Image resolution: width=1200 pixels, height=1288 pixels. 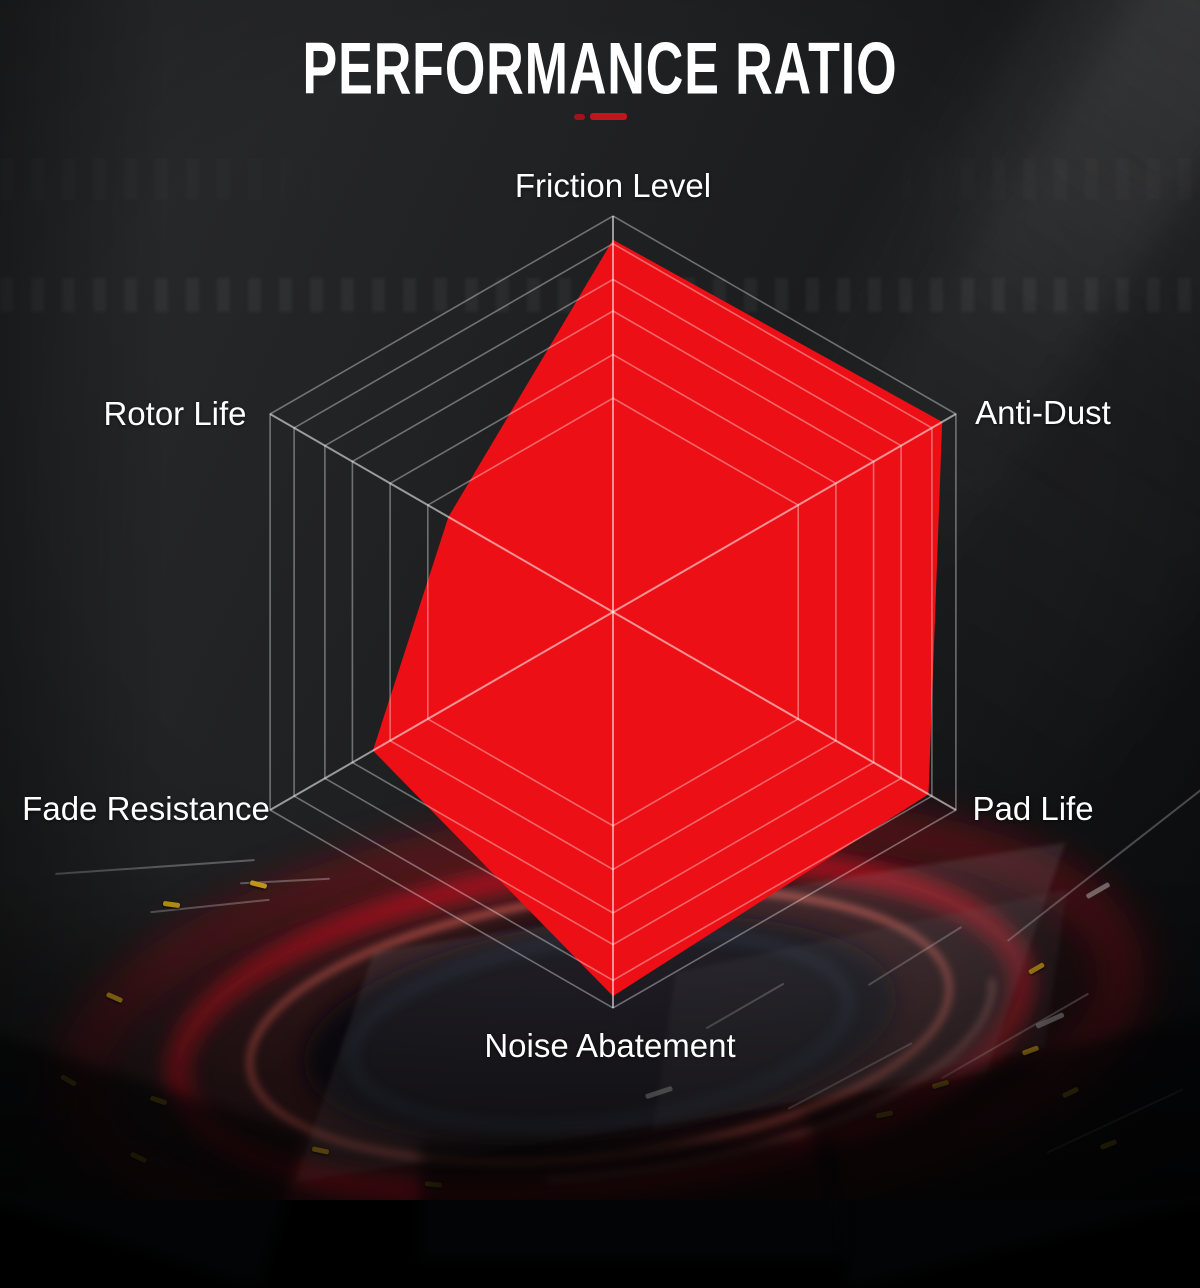 I want to click on page-title: PERFORMANCE RATIO, so click(x=600, y=69).